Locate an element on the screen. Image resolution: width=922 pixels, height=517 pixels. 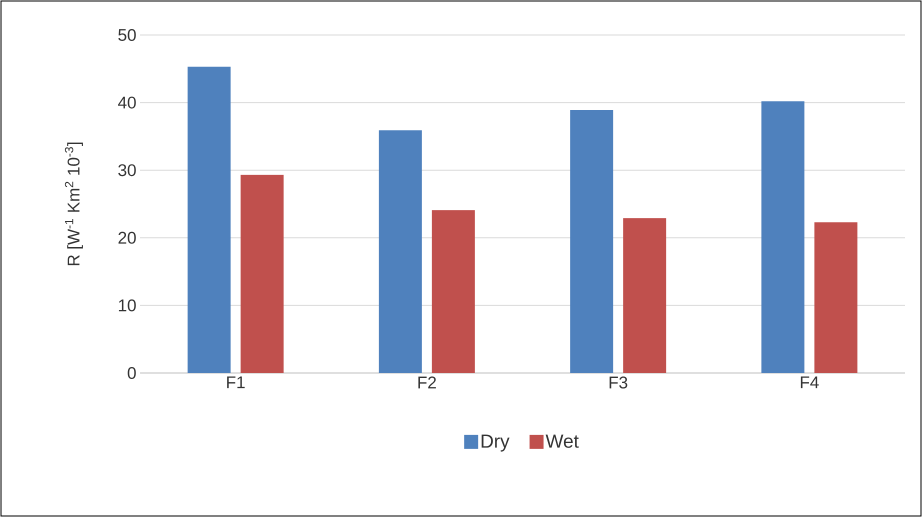
y-tick-label: 50 is located at coordinates (127, 34).